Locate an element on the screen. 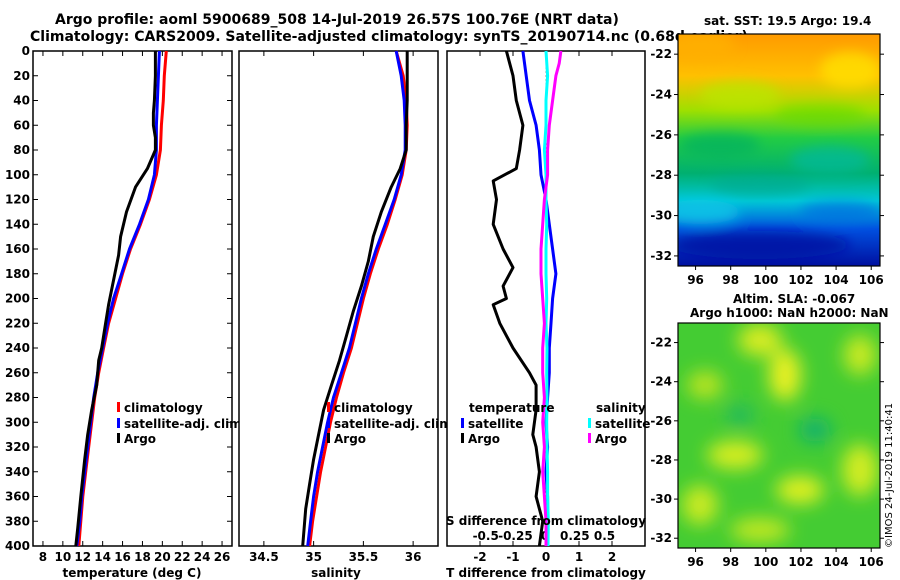 This screenshot has height=580, width=900. y-tick-label-200: 200 is located at coordinates (17, 299).